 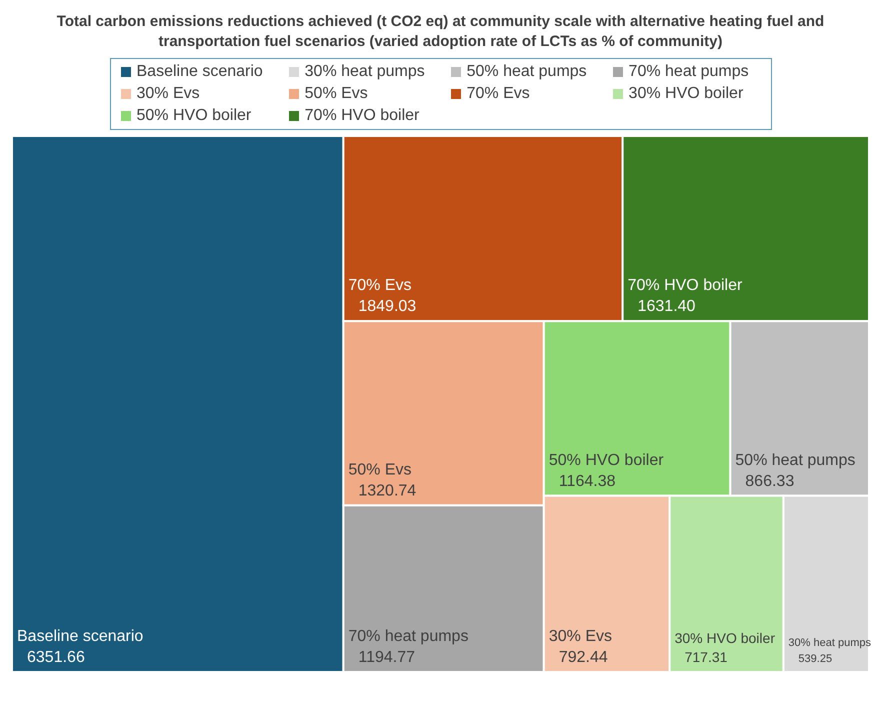 What do you see at coordinates (706, 657) in the screenshot?
I see `data-label: 717.31` at bounding box center [706, 657].